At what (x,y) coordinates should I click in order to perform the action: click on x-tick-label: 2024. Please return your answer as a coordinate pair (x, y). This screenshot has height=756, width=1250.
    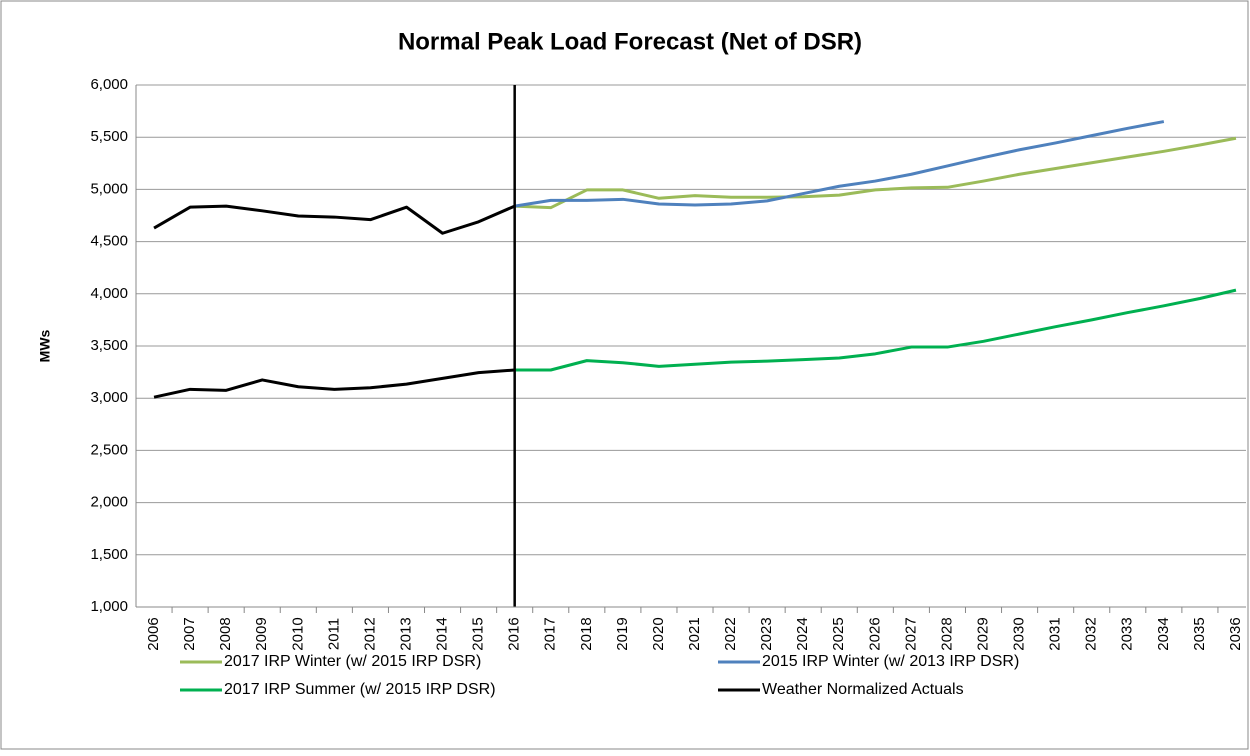
    Looking at the image, I should click on (802, 633).